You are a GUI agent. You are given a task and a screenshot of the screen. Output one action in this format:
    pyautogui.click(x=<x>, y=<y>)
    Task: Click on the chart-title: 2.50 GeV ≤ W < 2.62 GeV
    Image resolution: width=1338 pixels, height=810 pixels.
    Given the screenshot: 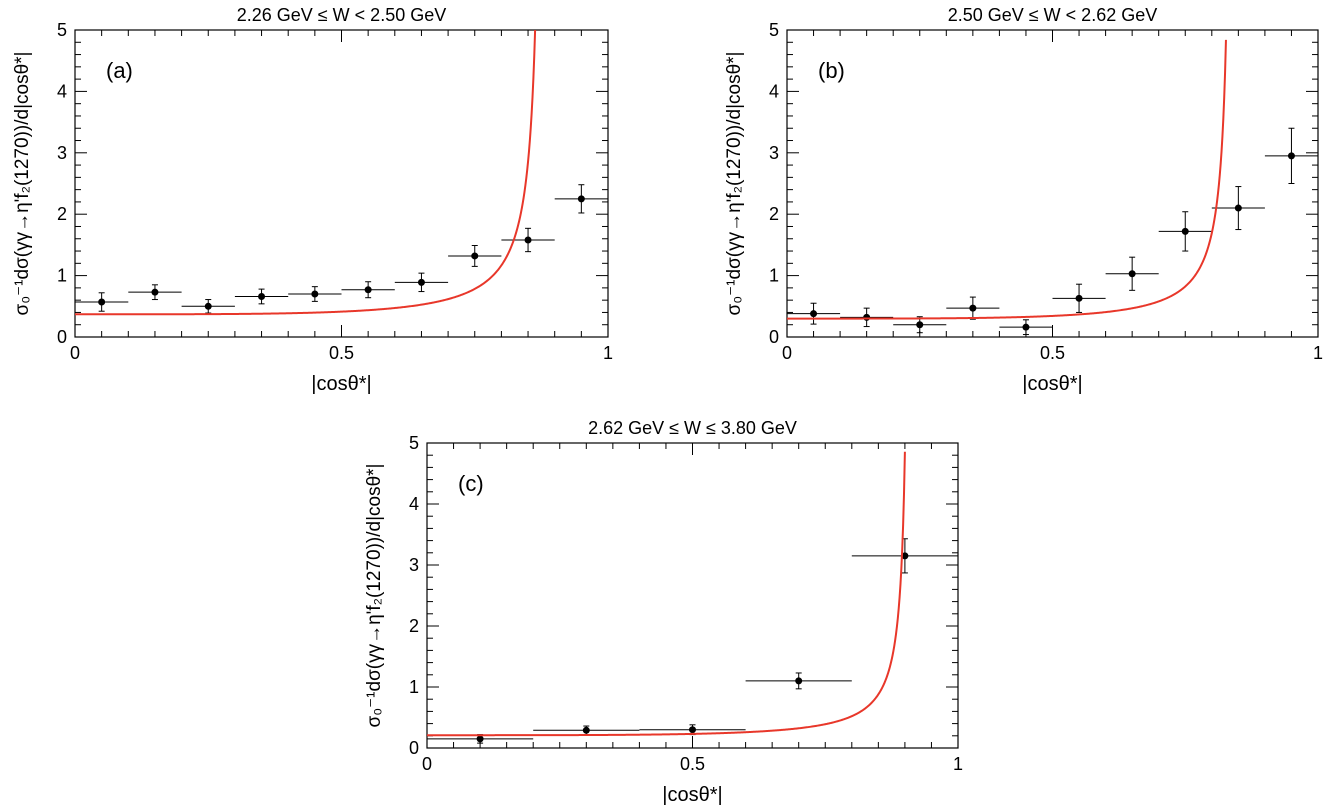 What is the action you would take?
    pyautogui.click(x=1053, y=15)
    